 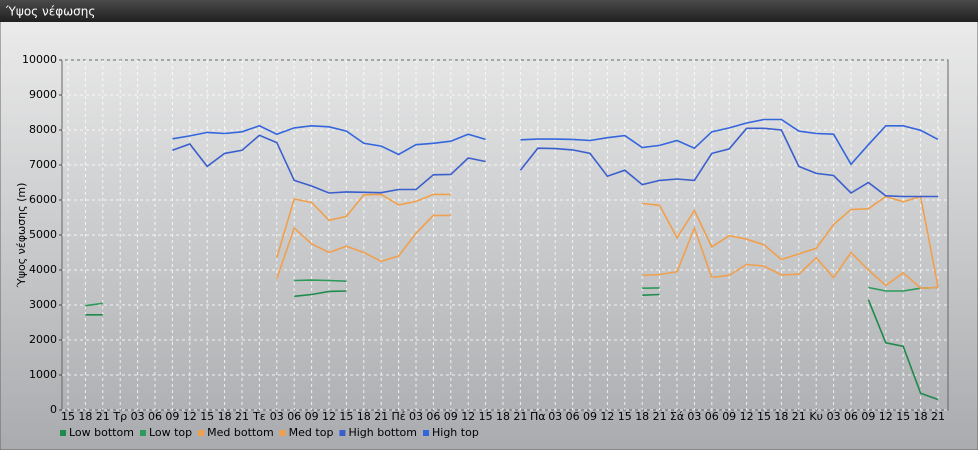 What do you see at coordinates (816, 416) in the screenshot?
I see `x-tick-label: Κυ` at bounding box center [816, 416].